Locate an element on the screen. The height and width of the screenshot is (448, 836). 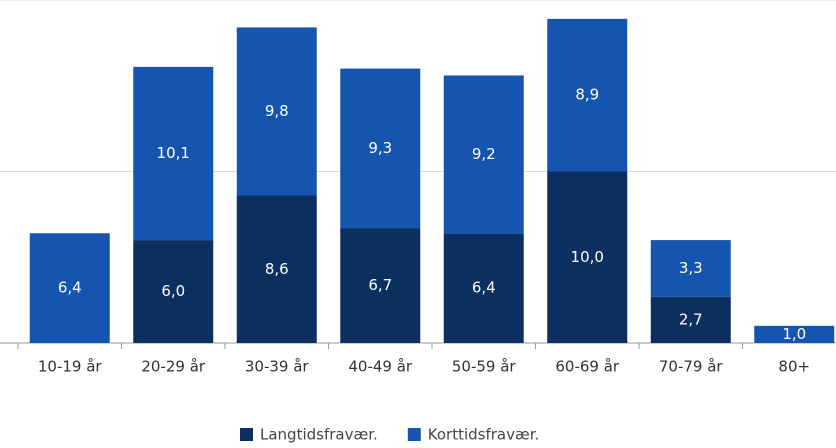
x-tick-label: 30-39 år is located at coordinates (277, 367).